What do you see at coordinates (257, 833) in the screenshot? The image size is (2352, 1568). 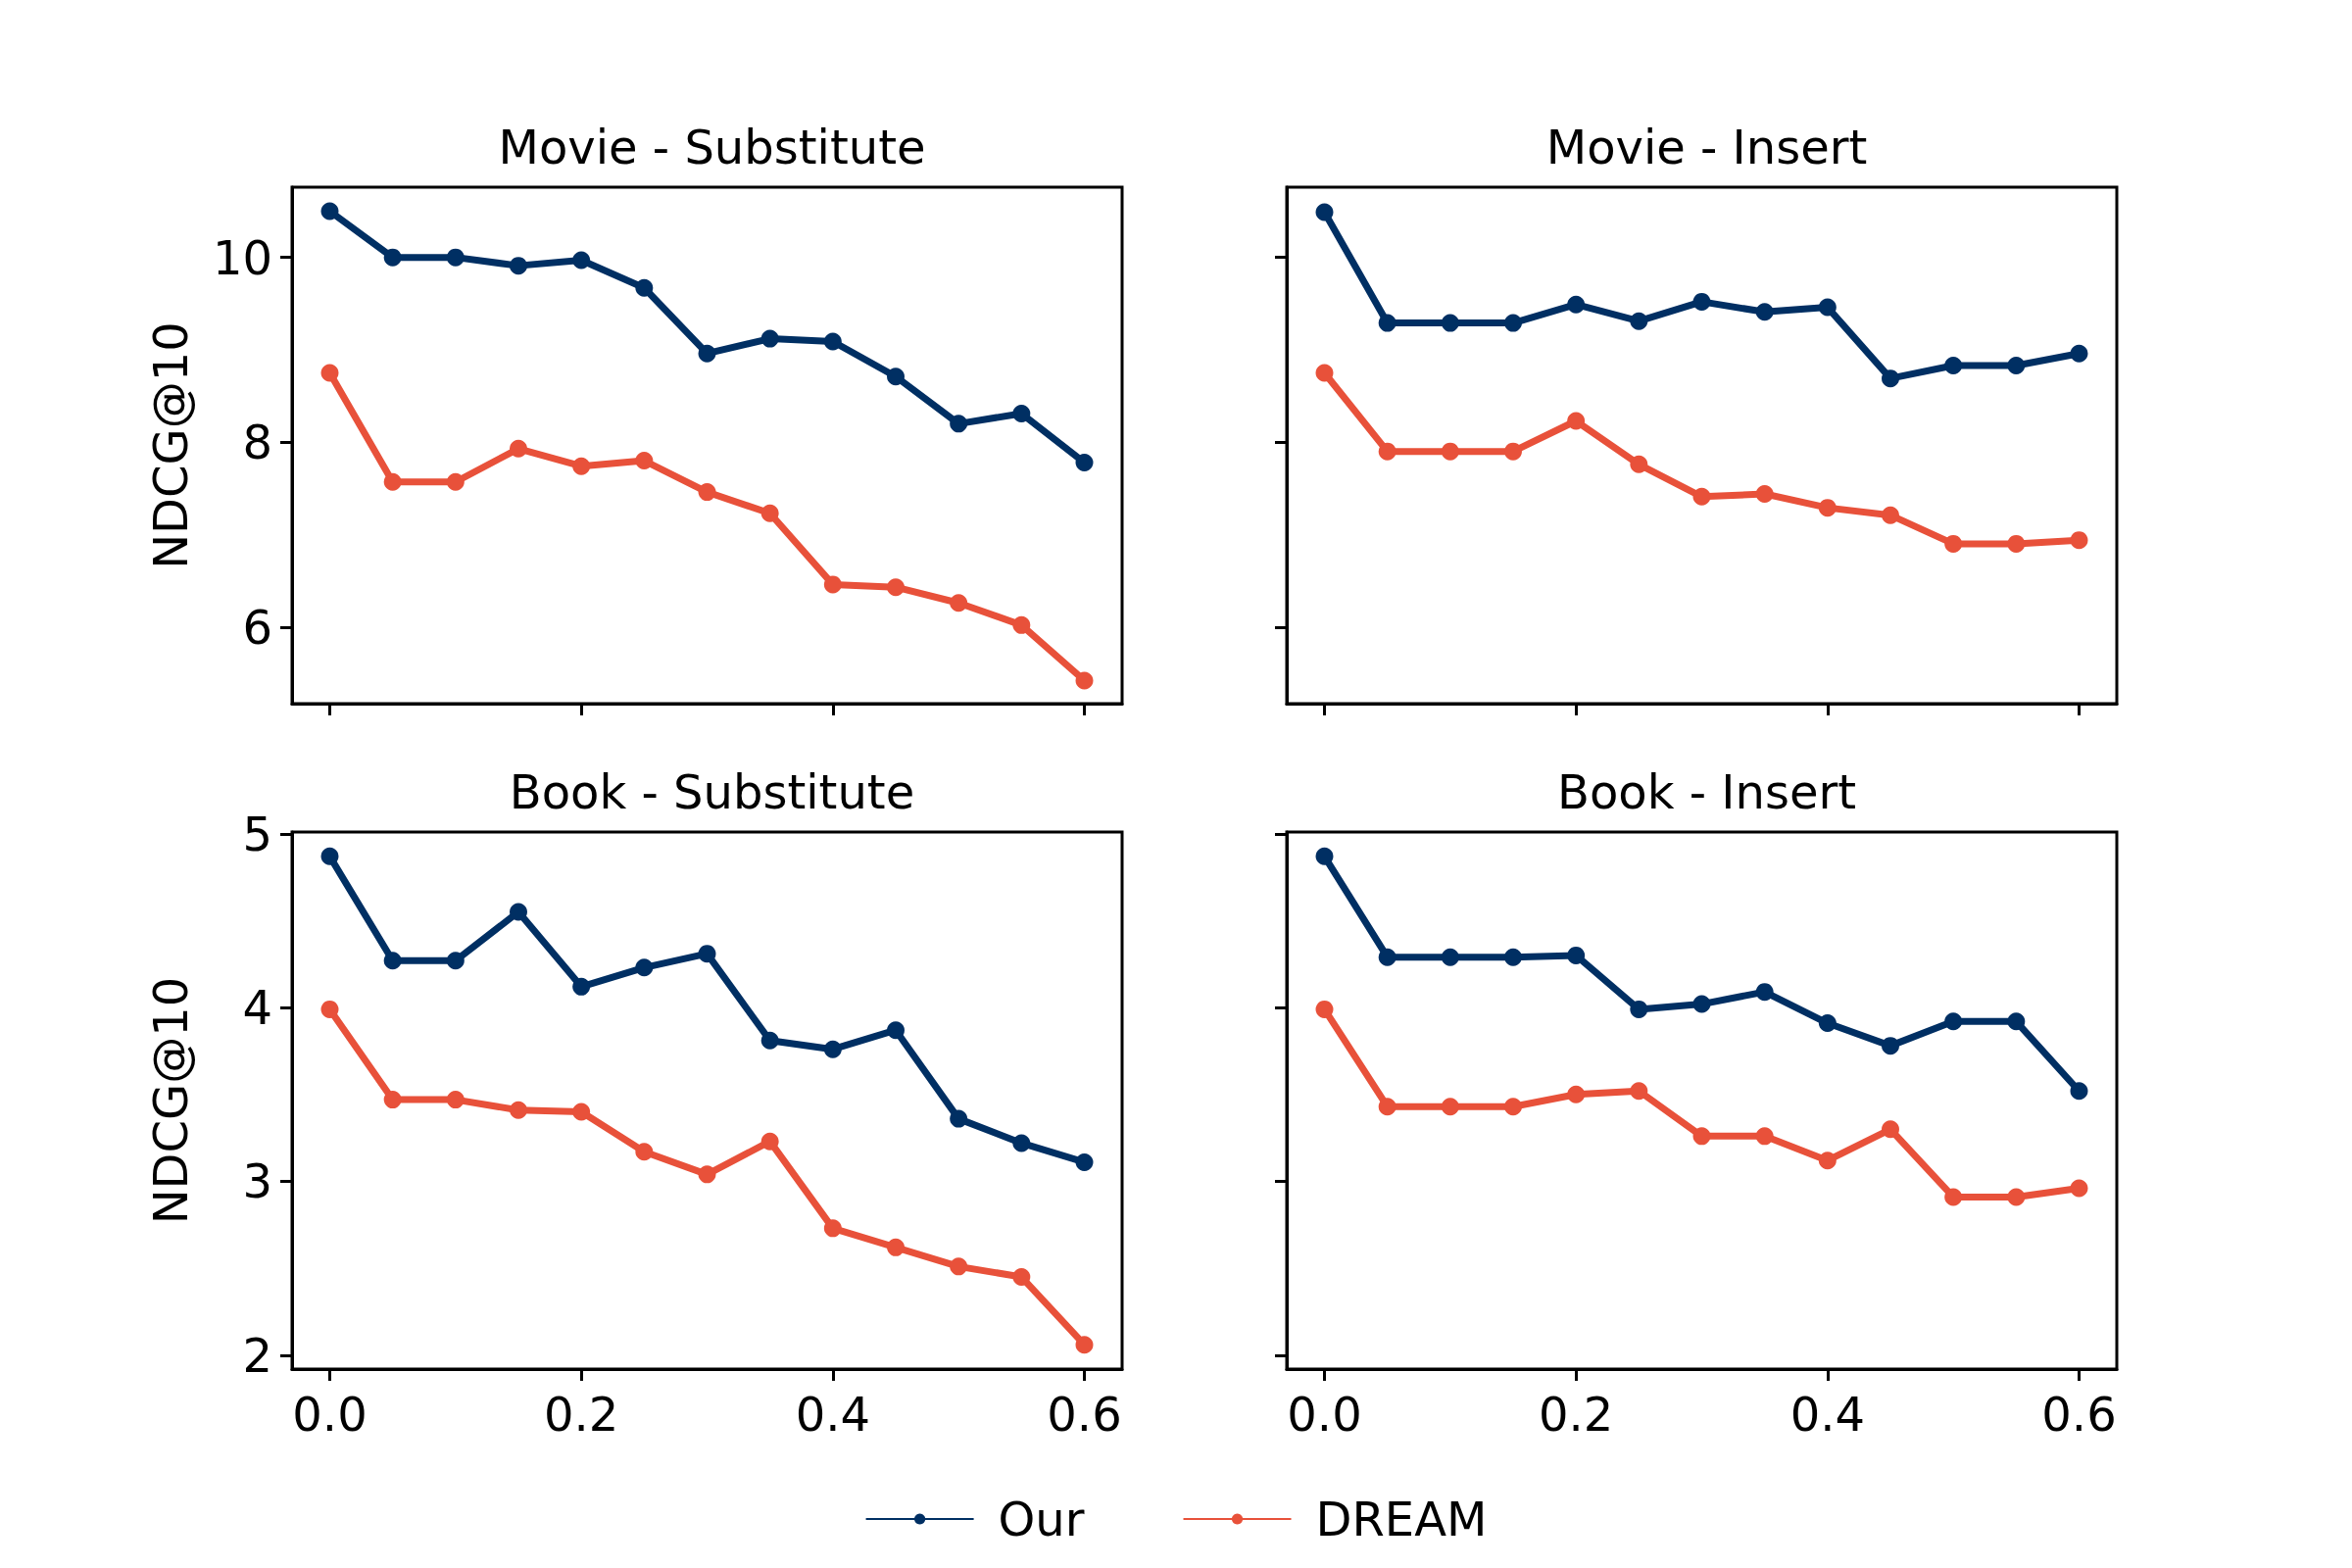 I see `y-tick-label: 5` at bounding box center [257, 833].